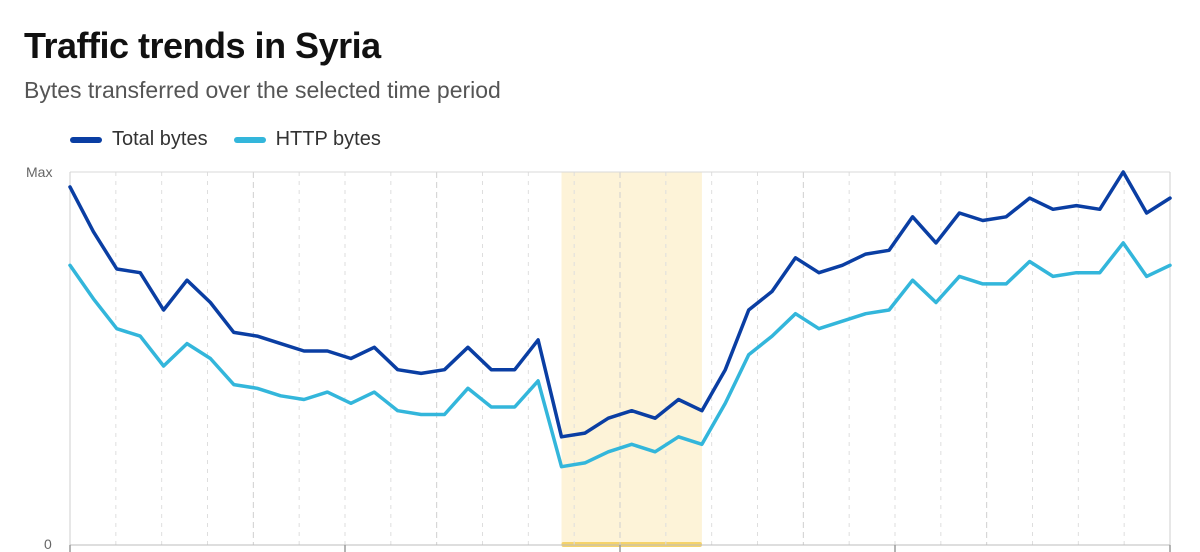 This screenshot has height=552, width=1200. Describe the element at coordinates (39, 172) in the screenshot. I see `y-tick-label-max: Max` at that location.